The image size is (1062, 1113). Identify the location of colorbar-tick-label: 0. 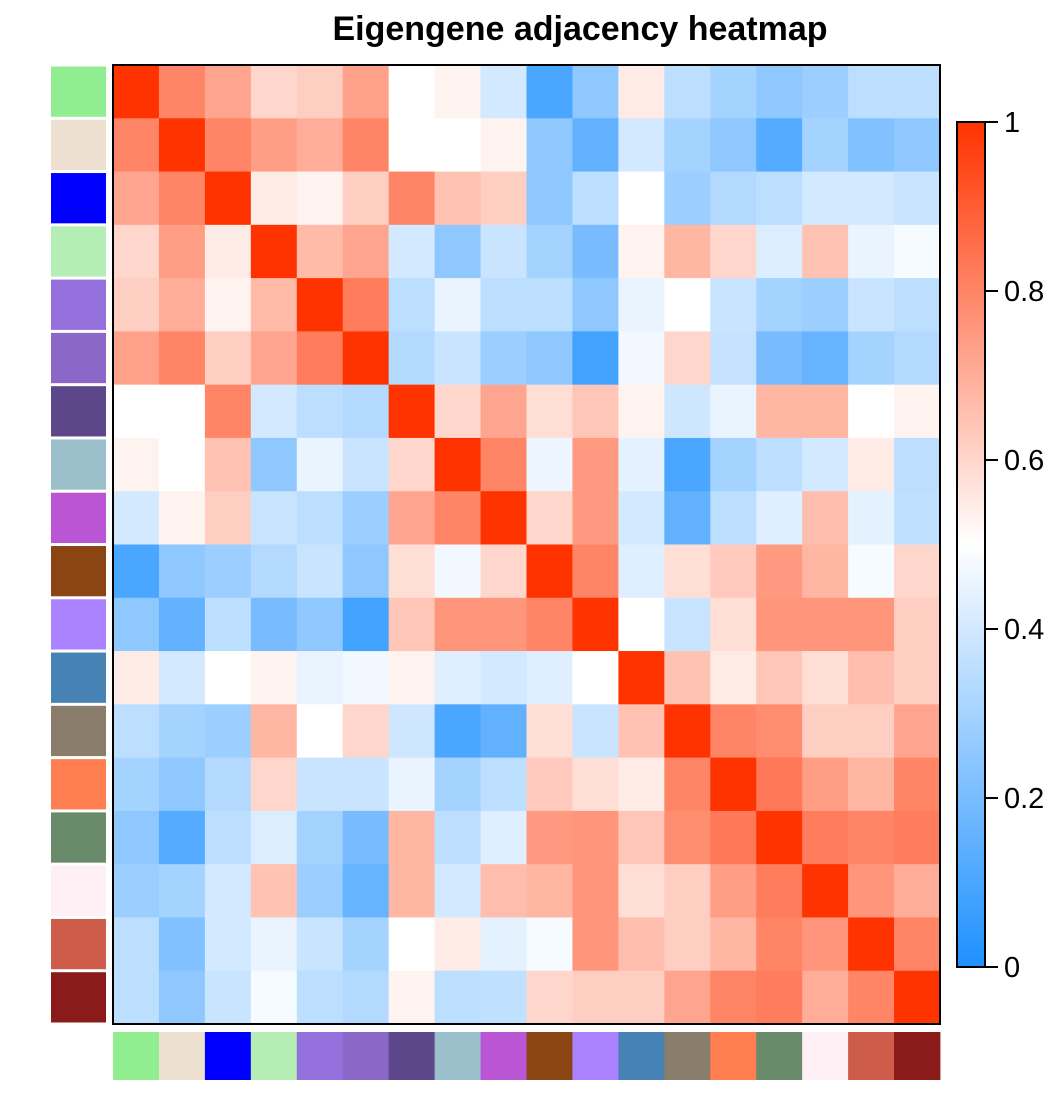
(1012, 968).